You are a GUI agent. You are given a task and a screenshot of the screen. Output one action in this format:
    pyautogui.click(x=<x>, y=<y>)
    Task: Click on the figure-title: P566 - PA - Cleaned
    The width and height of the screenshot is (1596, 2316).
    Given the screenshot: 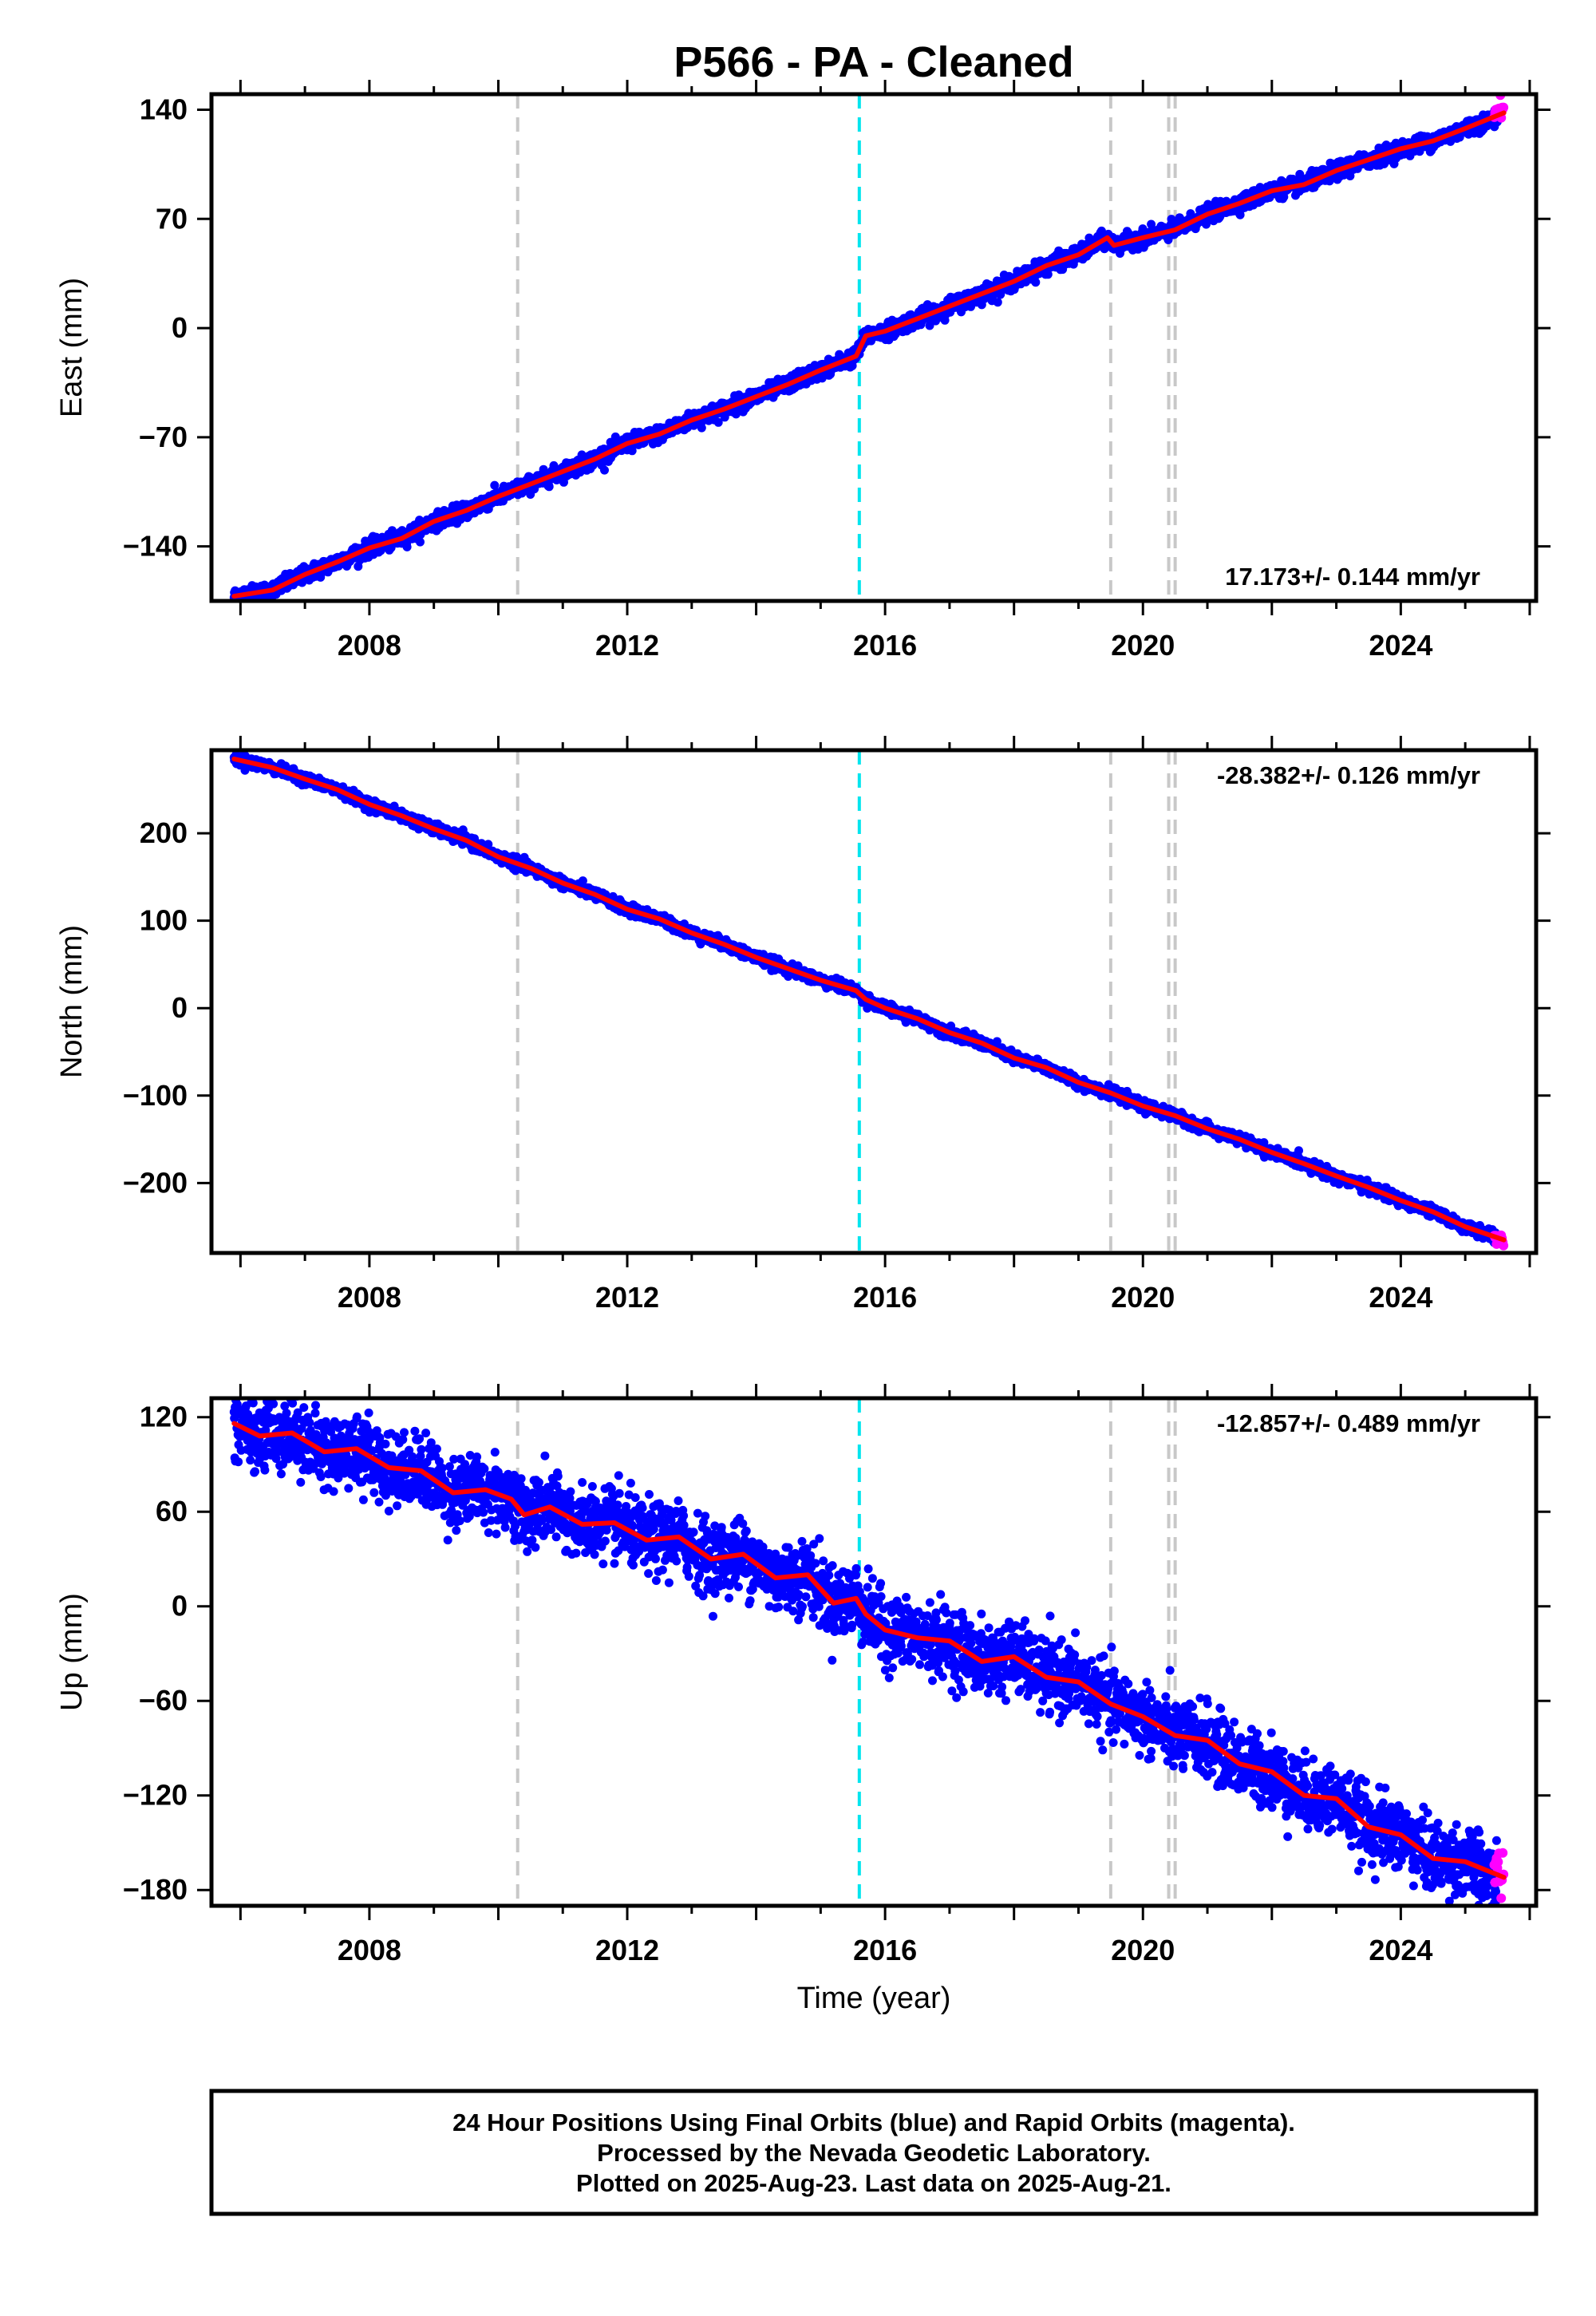 What is the action you would take?
    pyautogui.click(x=873, y=62)
    